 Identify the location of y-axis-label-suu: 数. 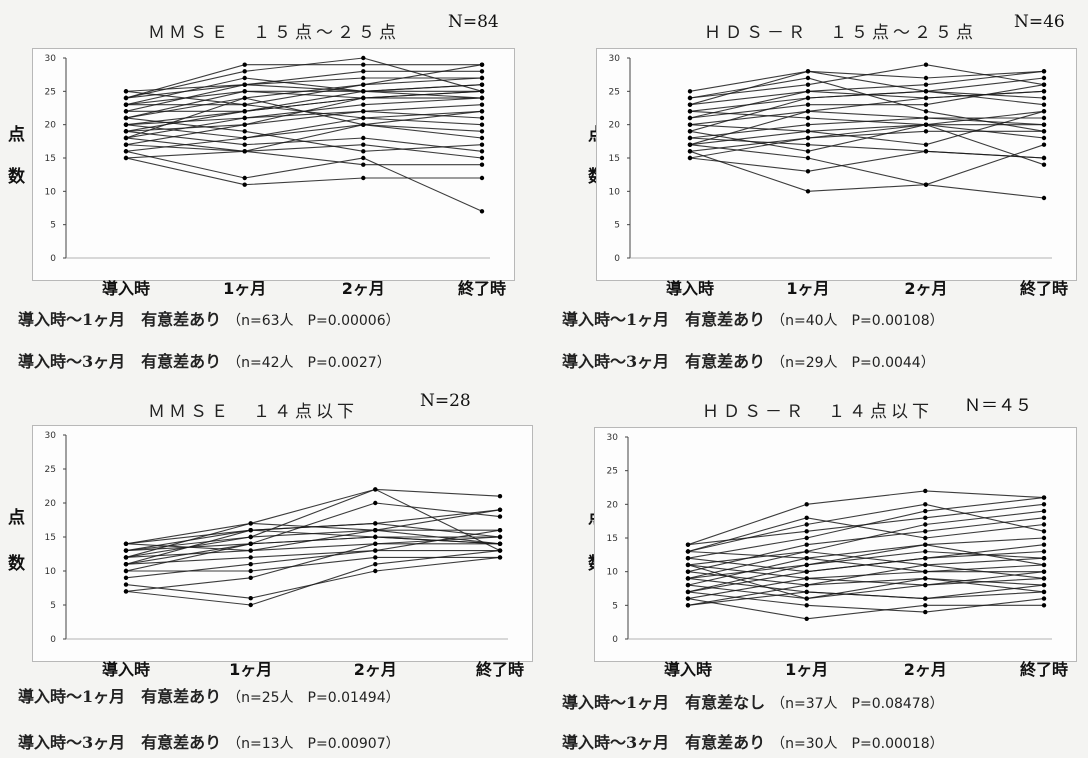
(16, 564).